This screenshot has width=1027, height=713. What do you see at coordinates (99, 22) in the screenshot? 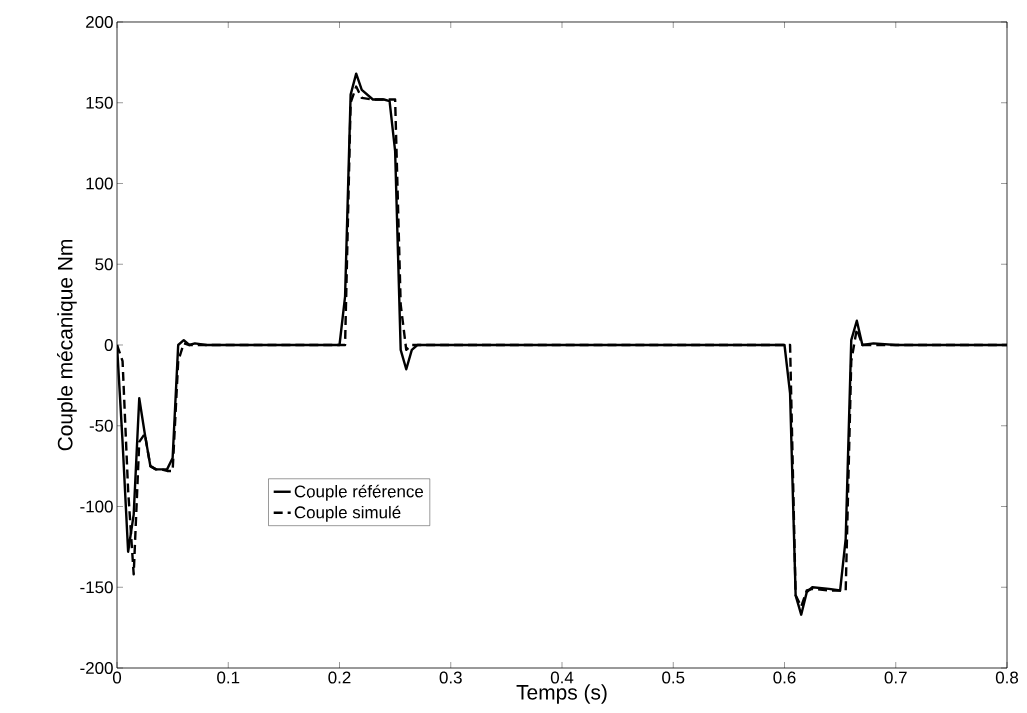
I see `y-tick-label: 200` at bounding box center [99, 22].